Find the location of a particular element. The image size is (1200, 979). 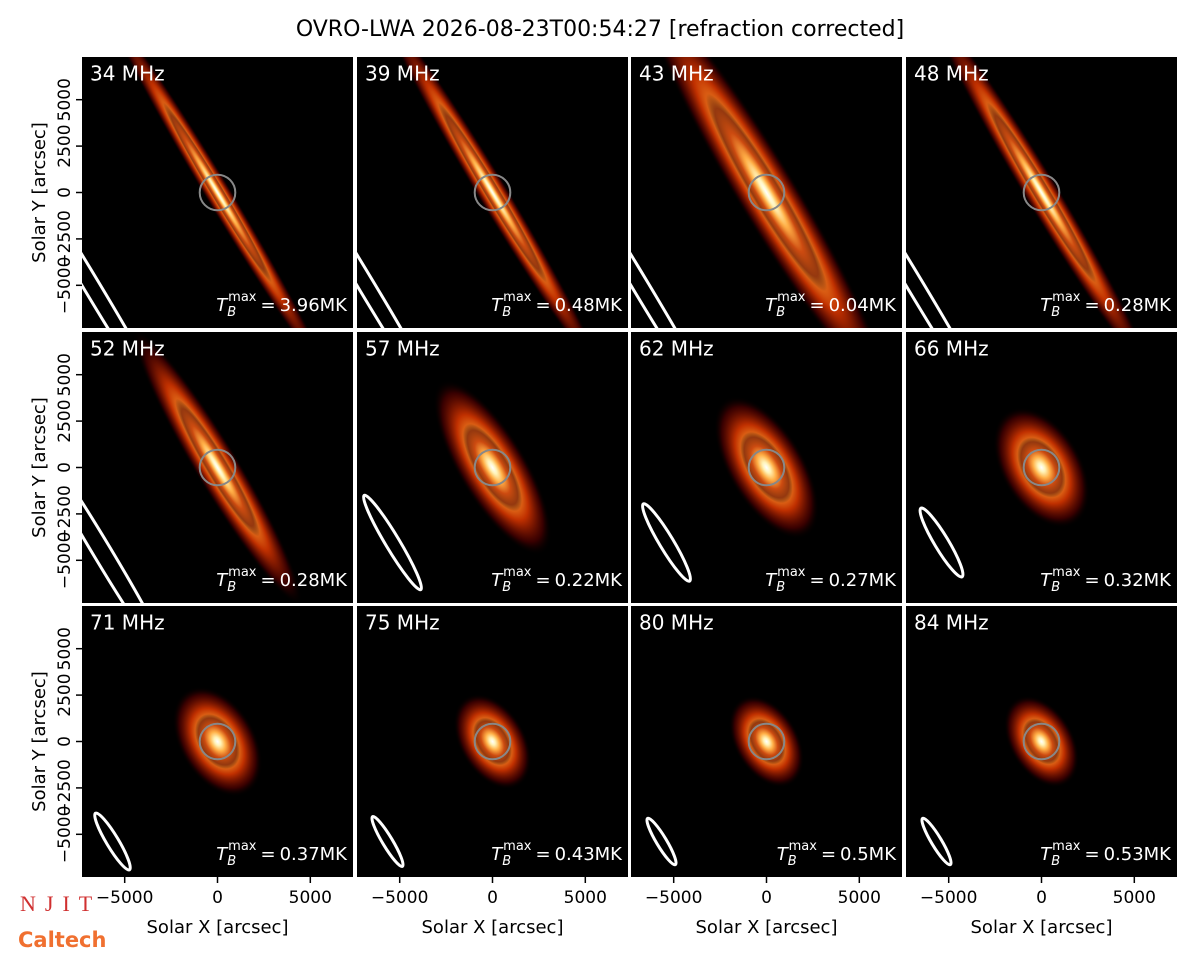

frequency-label: 57 MHz is located at coordinates (402, 349).